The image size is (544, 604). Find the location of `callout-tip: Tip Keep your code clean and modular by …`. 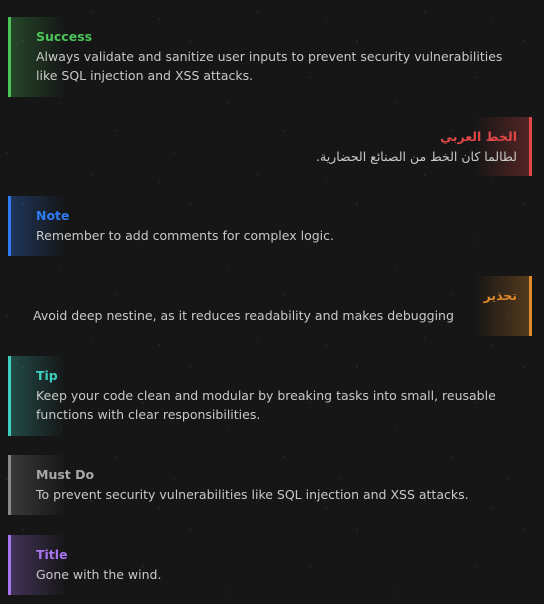

callout-tip: Tip Keep your code clean and modular by … is located at coordinates (270, 396).